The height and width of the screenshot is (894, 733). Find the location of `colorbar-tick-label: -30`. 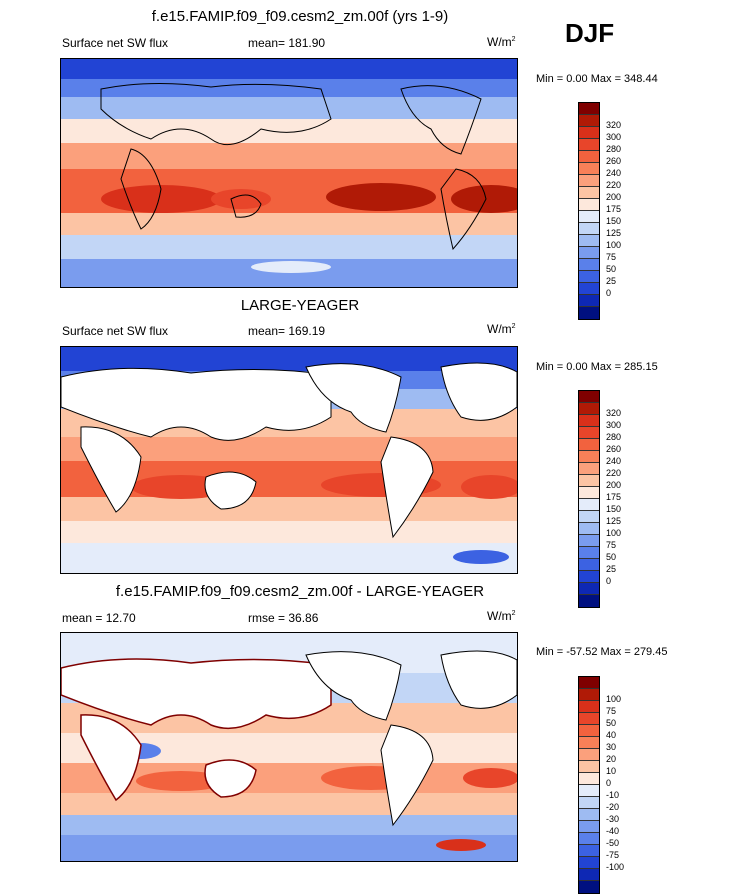

colorbar-tick-label: -30 is located at coordinates (613, 819).